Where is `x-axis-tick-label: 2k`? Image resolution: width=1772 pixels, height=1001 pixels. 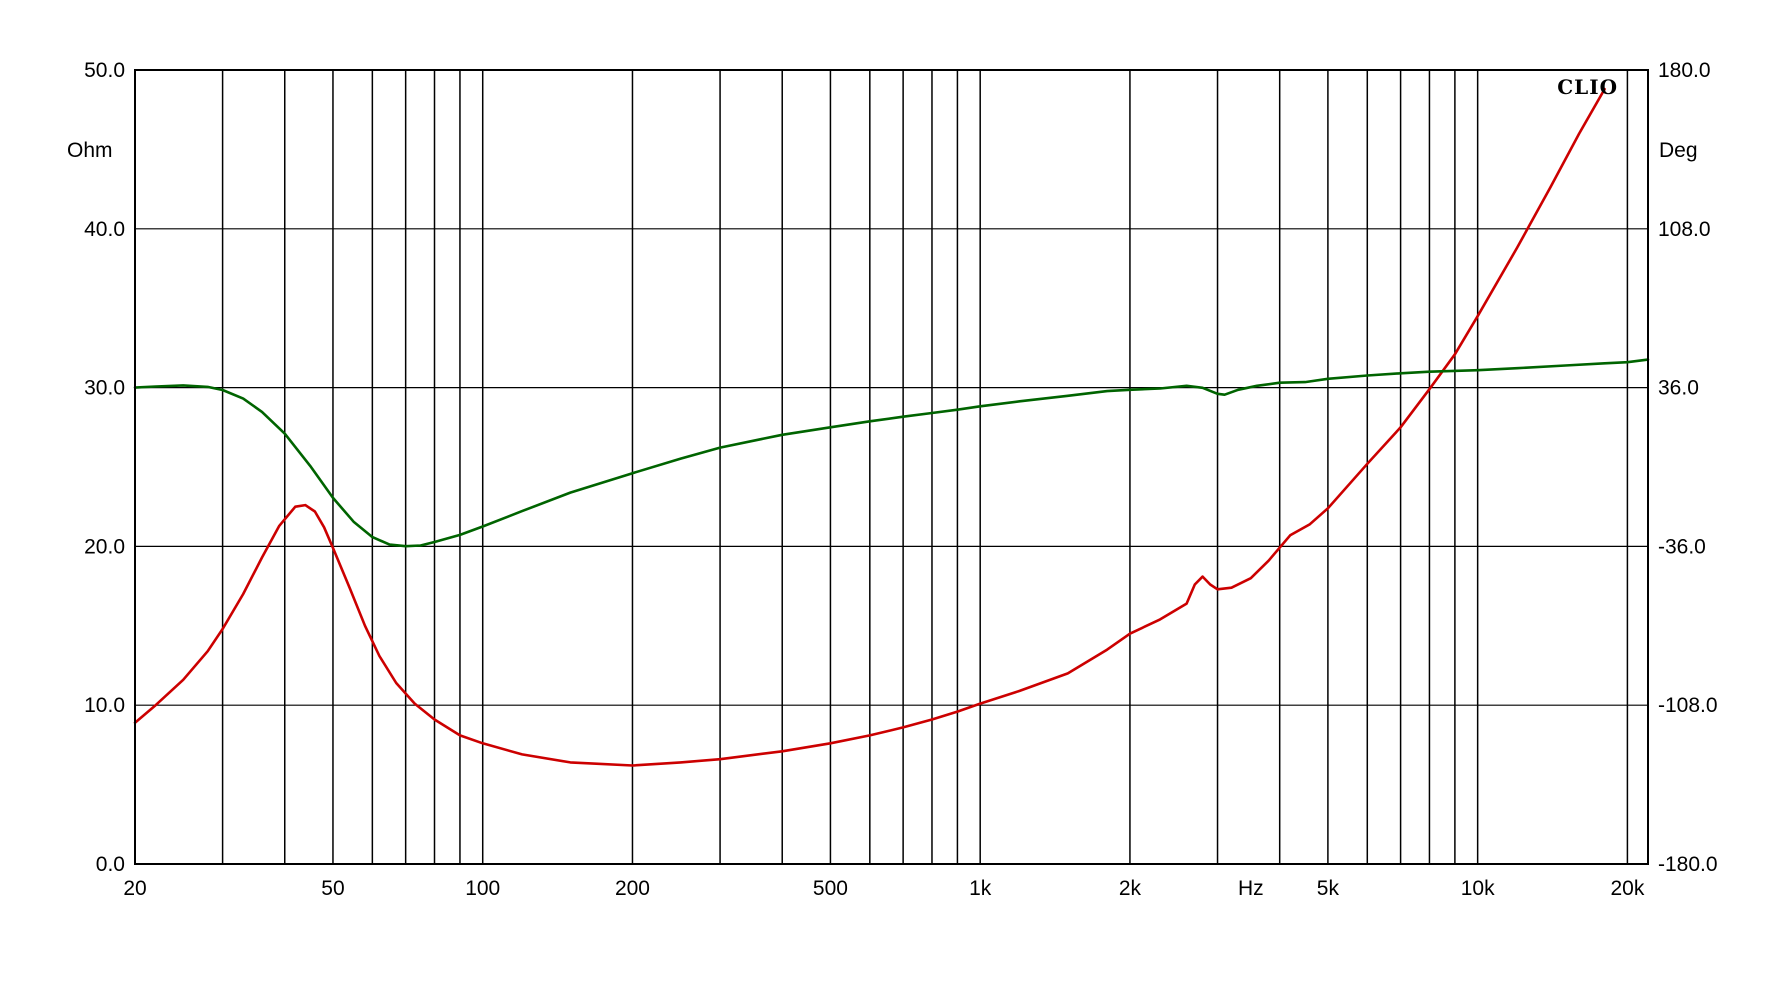 x-axis-tick-label: 2k is located at coordinates (1130, 888).